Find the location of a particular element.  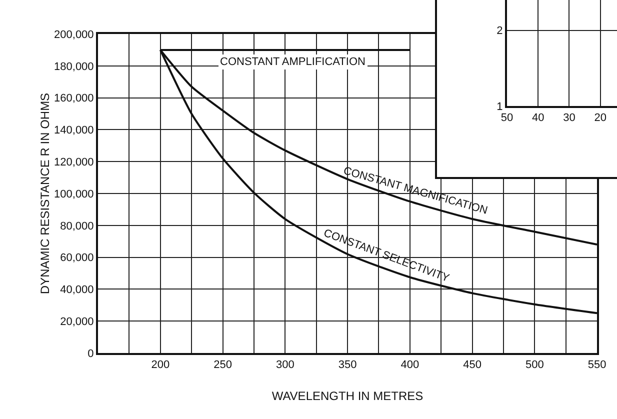

y-tick-label: 80,000 is located at coordinates (77, 226).